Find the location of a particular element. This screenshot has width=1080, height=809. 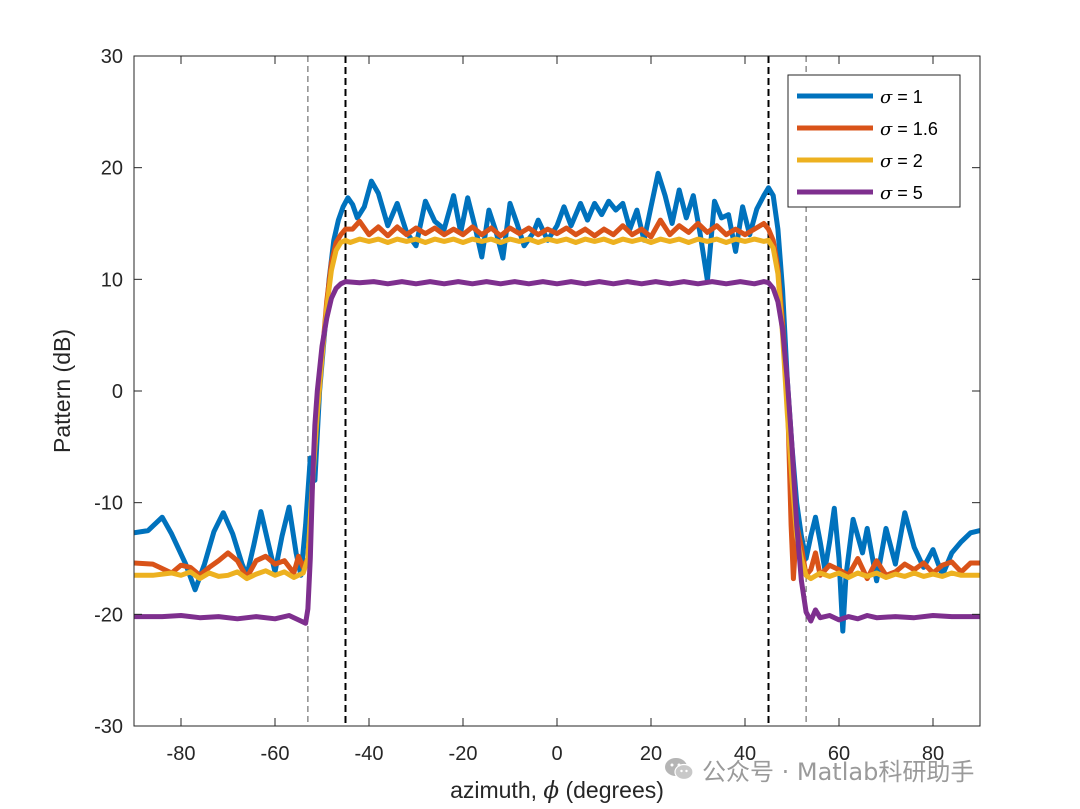

y-axis-label: Pattern (dB) is located at coordinates (62, 391).